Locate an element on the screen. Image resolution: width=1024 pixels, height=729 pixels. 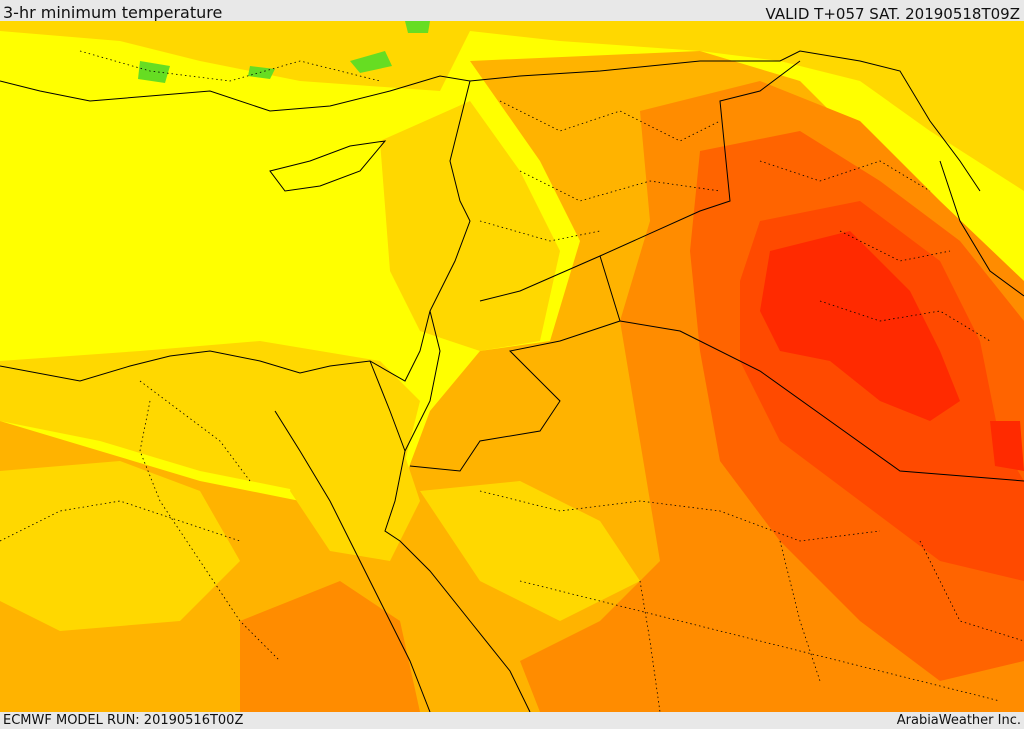
red-sea-east-coast is located at coordinates (457, 581).